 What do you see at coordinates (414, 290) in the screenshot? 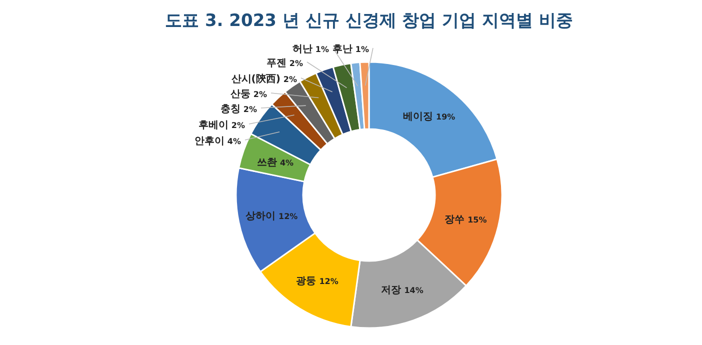
I see `data-label: 14%` at bounding box center [414, 290].